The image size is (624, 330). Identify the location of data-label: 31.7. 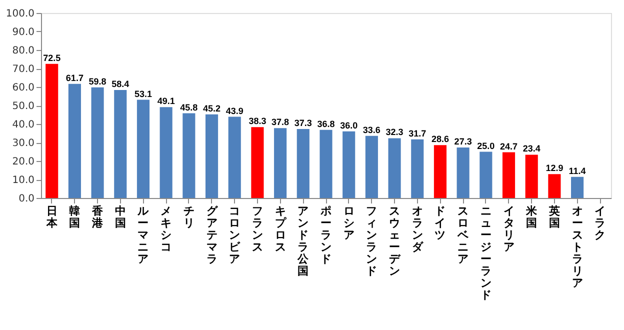
(417, 133).